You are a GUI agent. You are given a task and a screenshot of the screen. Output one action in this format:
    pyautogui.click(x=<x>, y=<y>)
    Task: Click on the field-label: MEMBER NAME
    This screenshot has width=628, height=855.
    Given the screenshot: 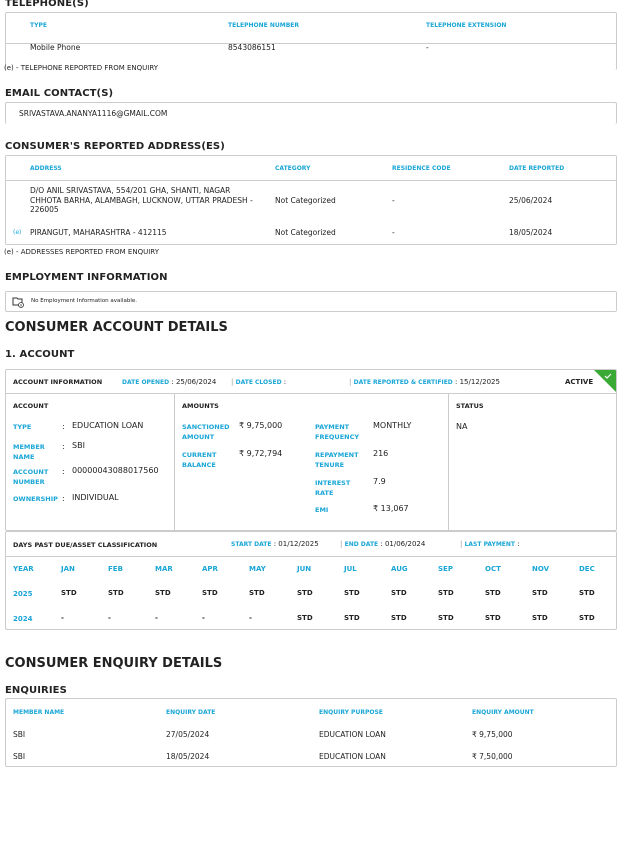 What is the action you would take?
    pyautogui.click(x=29, y=452)
    